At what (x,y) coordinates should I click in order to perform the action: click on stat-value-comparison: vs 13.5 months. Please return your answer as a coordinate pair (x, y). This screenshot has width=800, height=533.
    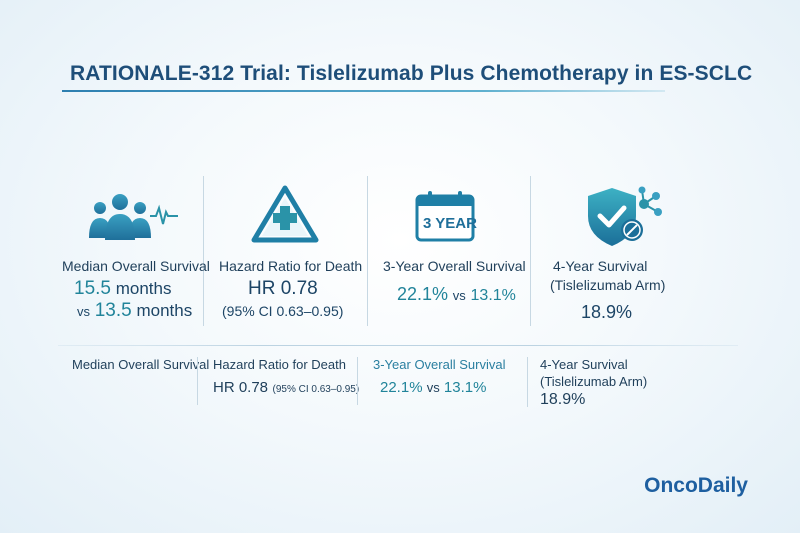
    Looking at the image, I should click on (135, 310).